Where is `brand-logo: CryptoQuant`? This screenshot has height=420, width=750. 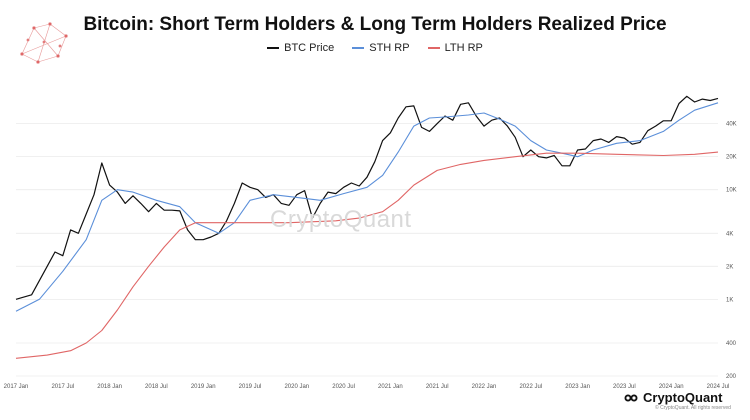 brand-logo: CryptoQuant is located at coordinates (673, 397).